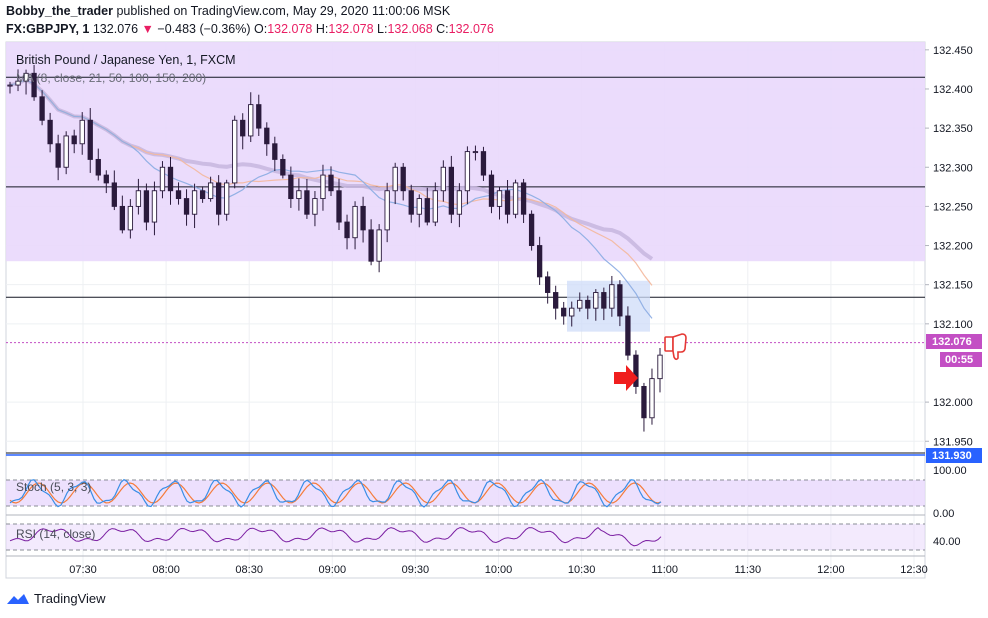 The width and height of the screenshot is (988, 618). Describe the element at coordinates (290, 29) in the screenshot. I see `open-value: 132.078` at that location.